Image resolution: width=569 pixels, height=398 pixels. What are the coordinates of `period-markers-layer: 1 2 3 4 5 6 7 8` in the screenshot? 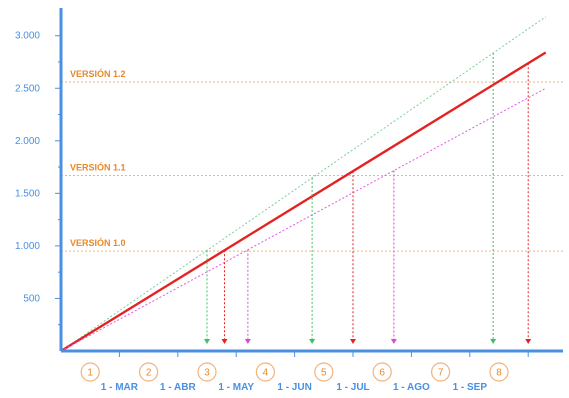 It's located at (294, 372).